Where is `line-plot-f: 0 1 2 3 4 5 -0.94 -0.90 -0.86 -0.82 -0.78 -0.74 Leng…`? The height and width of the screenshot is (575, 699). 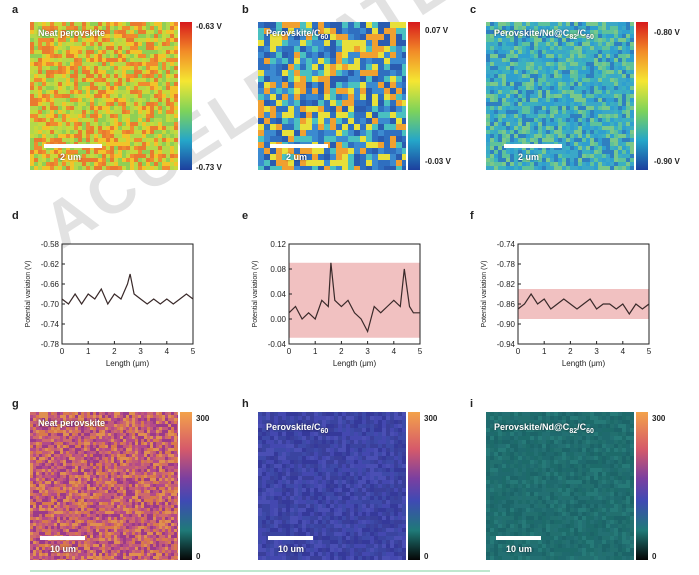 line-plot-f: 0 1 2 3 4 5 -0.94 -0.90 -0.86 -0.82 -0.78 -0.74 Leng… is located at coordinates (566, 304).